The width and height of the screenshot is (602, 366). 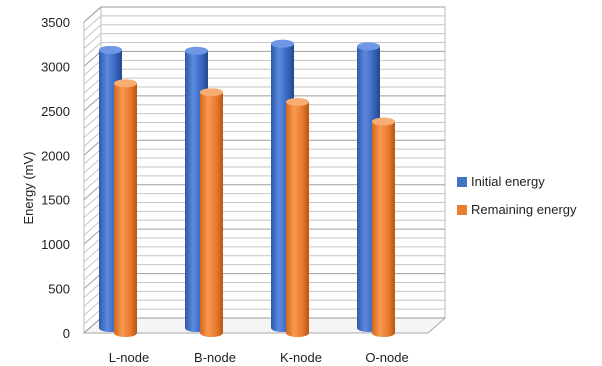 I want to click on y-axis-ticks: 0 500 1000 1500 2000 2500 3000 3500, so click(x=55, y=178).